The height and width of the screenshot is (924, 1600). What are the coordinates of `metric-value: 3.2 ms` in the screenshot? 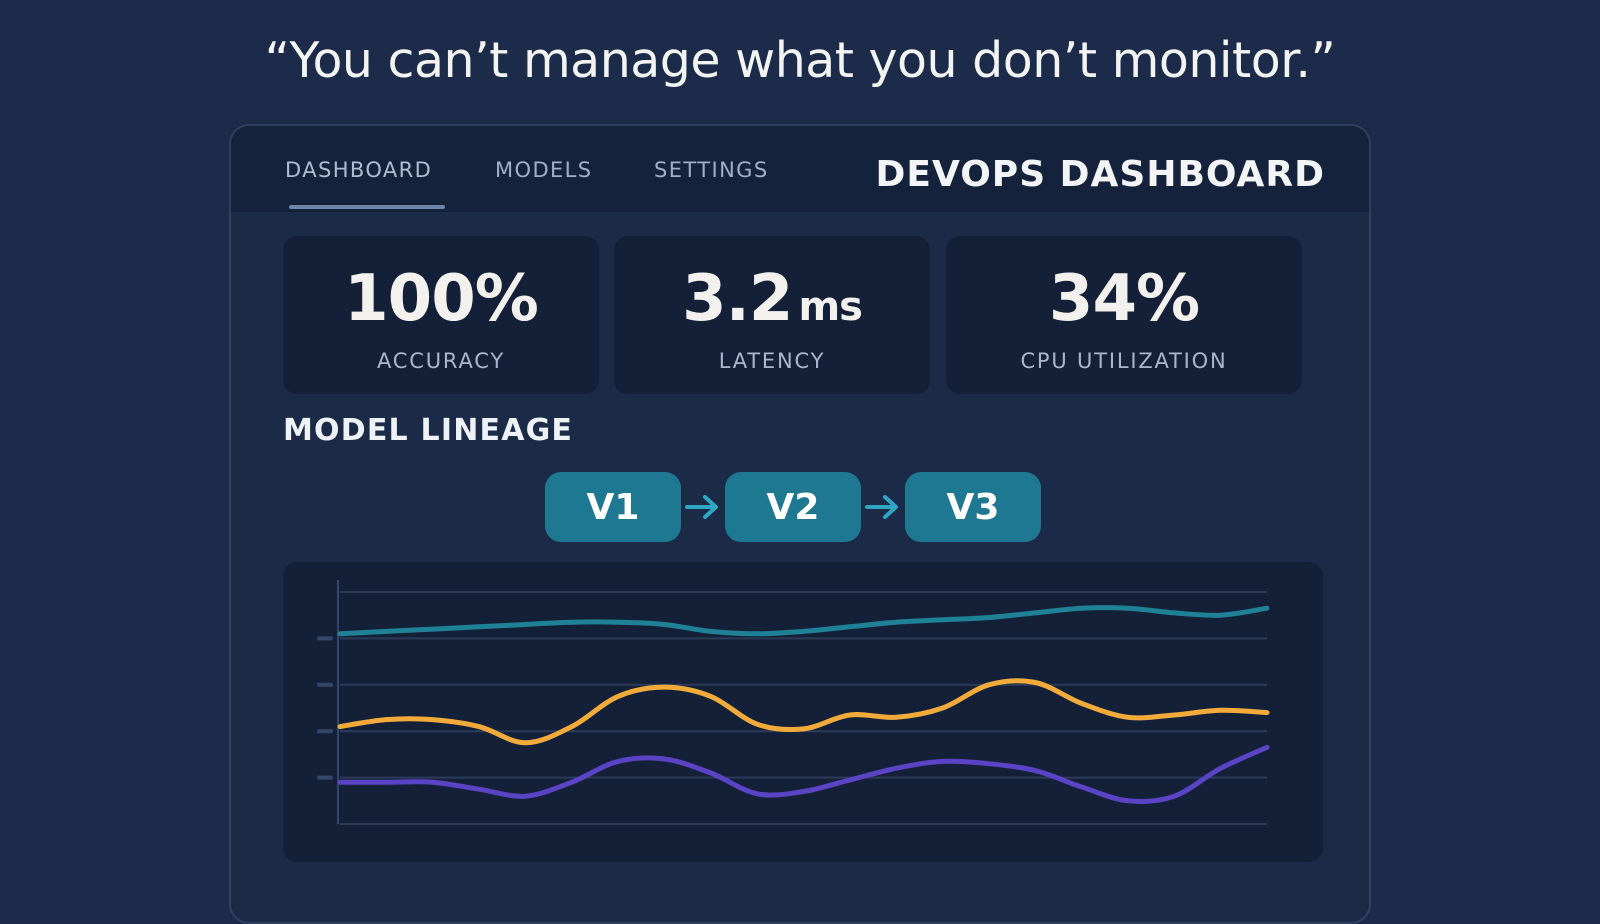 It's located at (772, 299).